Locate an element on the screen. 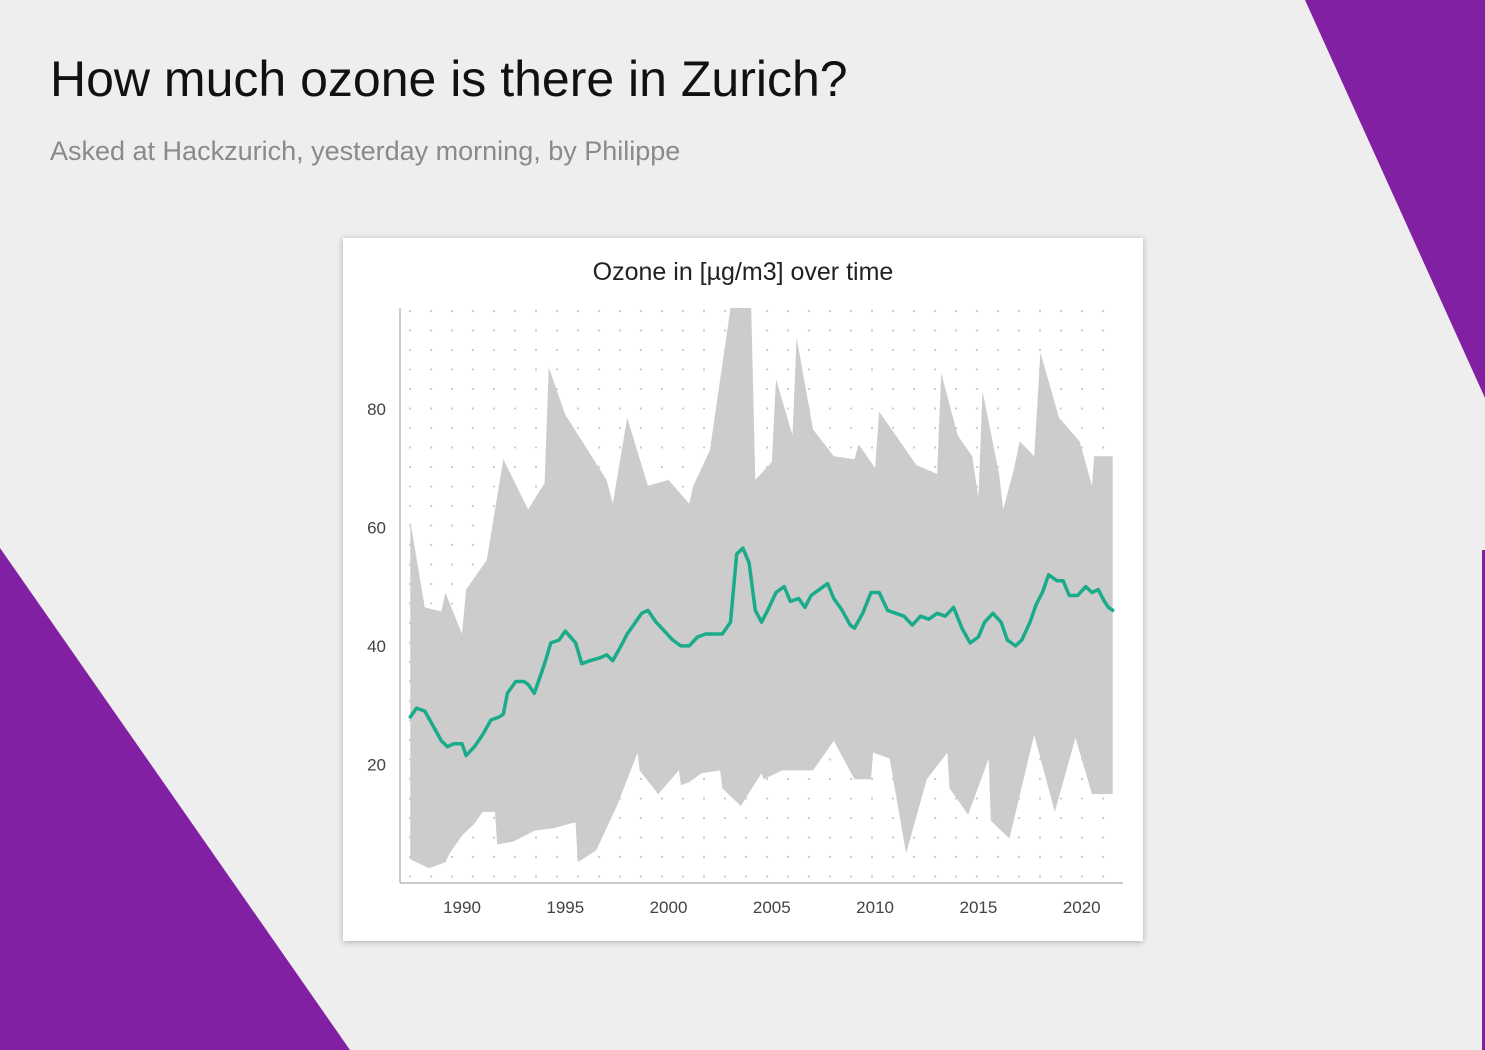  x-tick-label: 1995 is located at coordinates (565, 907).